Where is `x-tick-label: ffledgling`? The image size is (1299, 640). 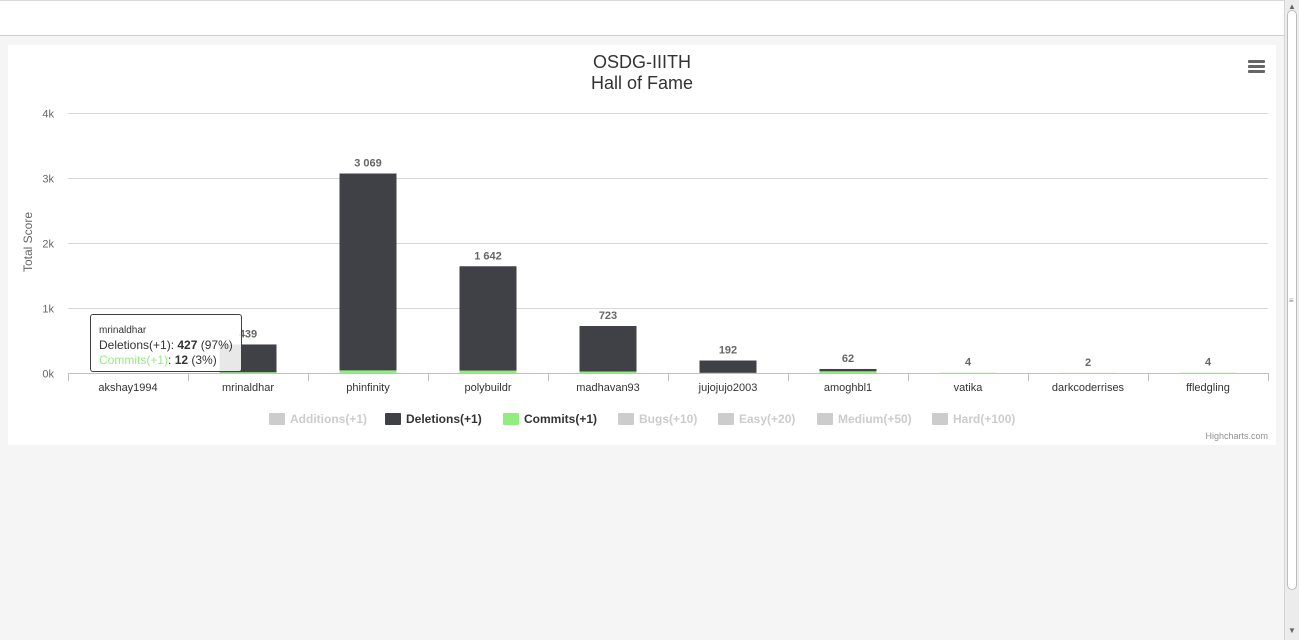
x-tick-label: ffledgling is located at coordinates (1208, 388).